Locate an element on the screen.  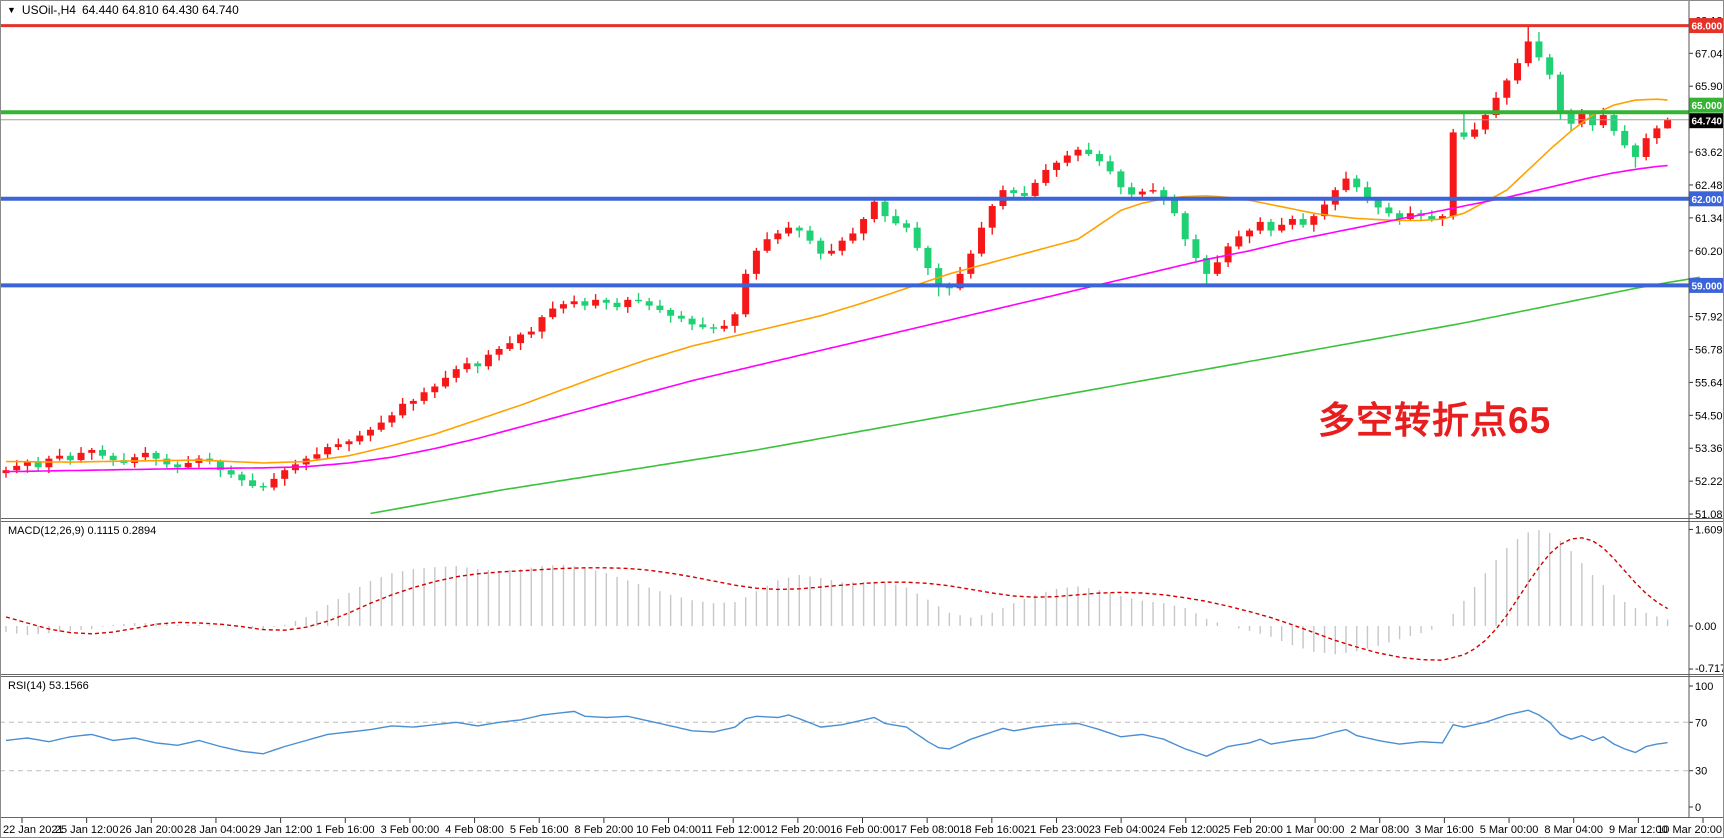
svg-text: 3 Feb 00:00 is located at coordinates (410, 830).